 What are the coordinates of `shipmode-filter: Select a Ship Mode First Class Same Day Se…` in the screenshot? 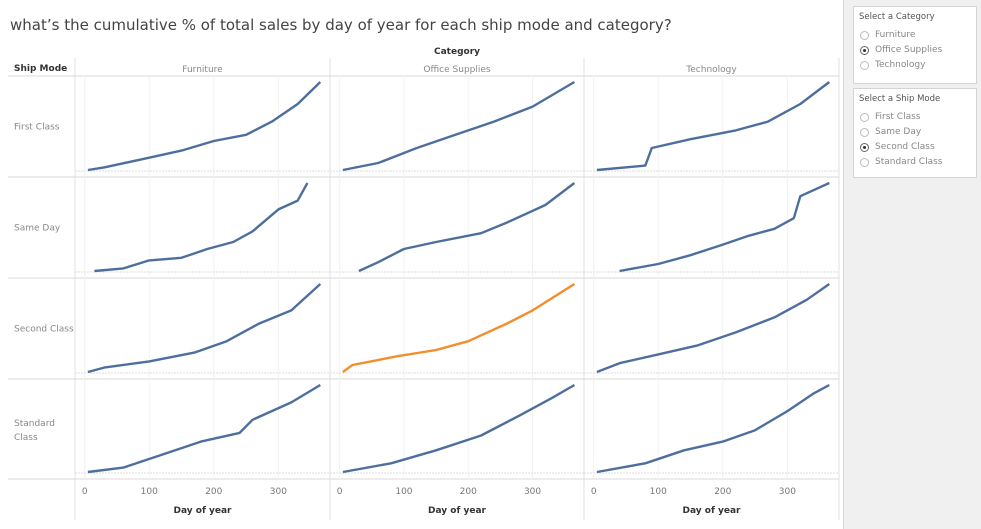 It's located at (915, 133).